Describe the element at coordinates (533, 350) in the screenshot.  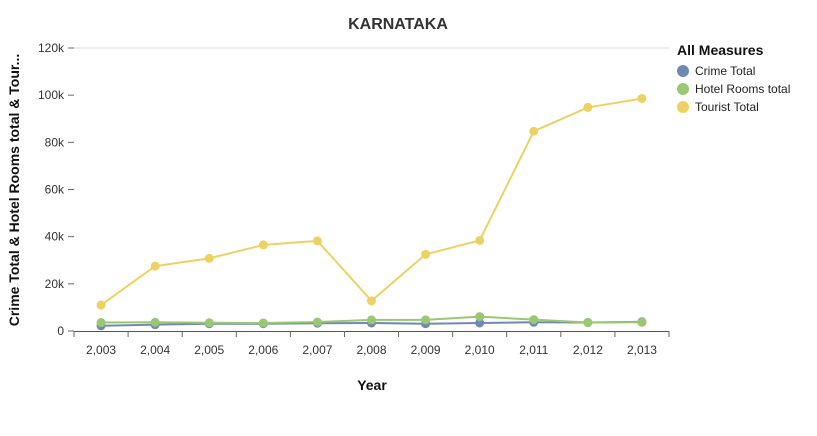
I see `x-tick-label: 2,011` at that location.